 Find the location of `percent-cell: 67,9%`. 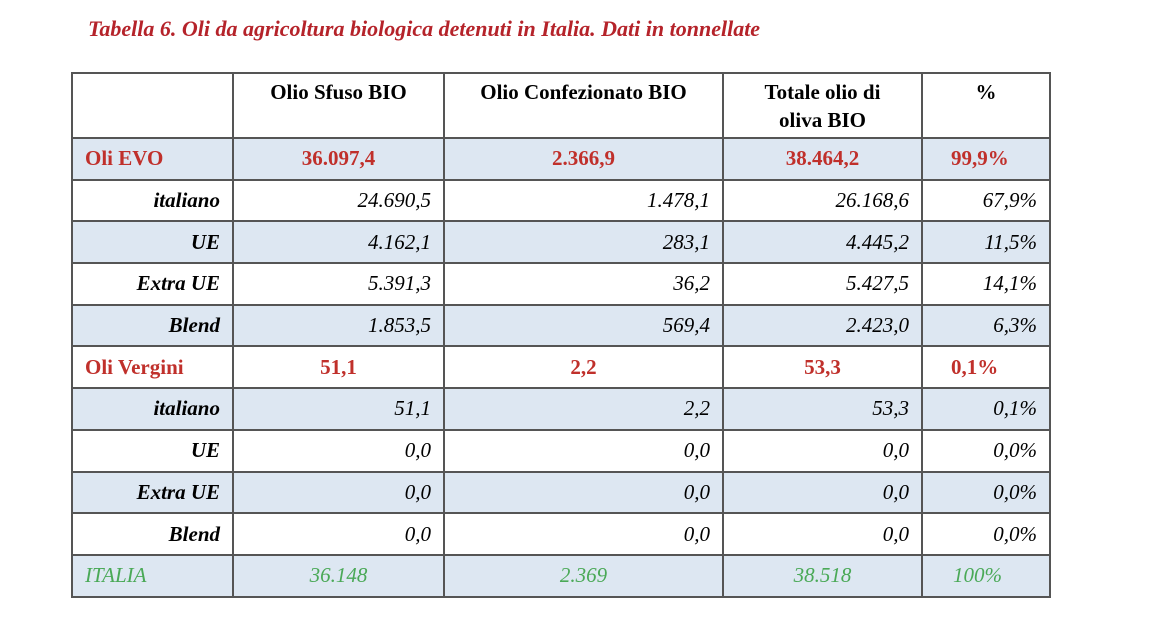

percent-cell: 67,9% is located at coordinates (986, 200).